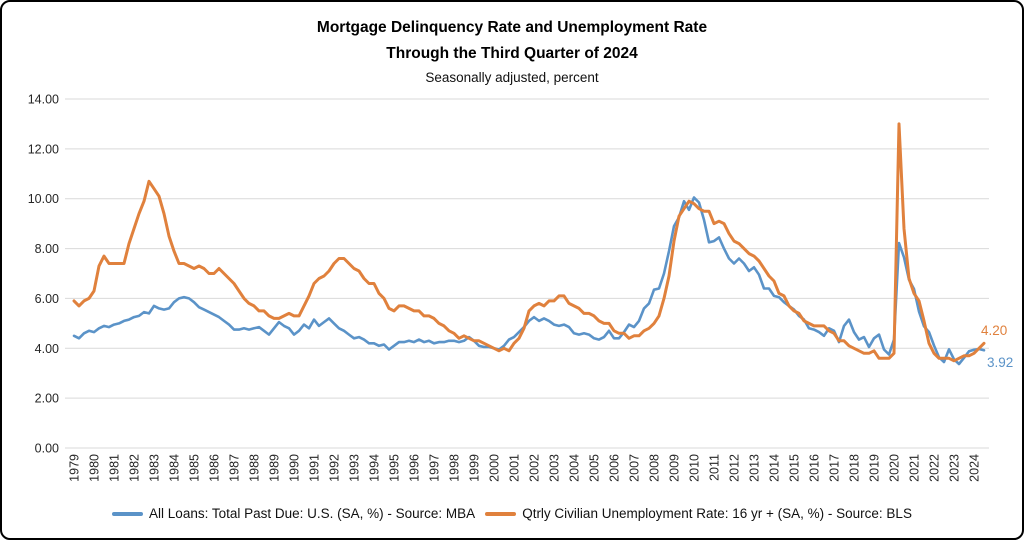  I want to click on chart-subtitle: Seasonally adjusted, percent, so click(512, 77).